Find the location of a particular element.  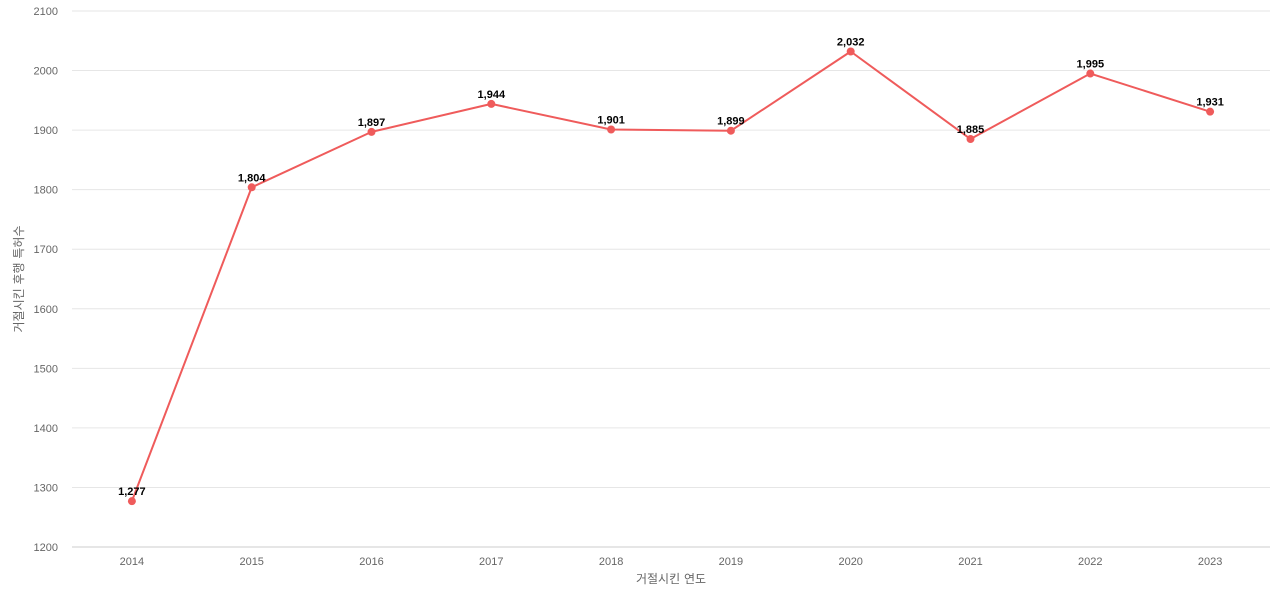

x-tick-label: 2022 is located at coordinates (1090, 562).